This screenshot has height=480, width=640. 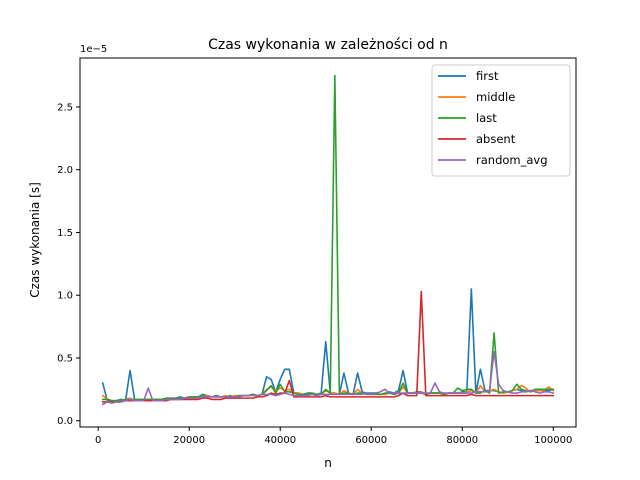 I want to click on y-tick-label: 1.5, so click(x=65, y=233).